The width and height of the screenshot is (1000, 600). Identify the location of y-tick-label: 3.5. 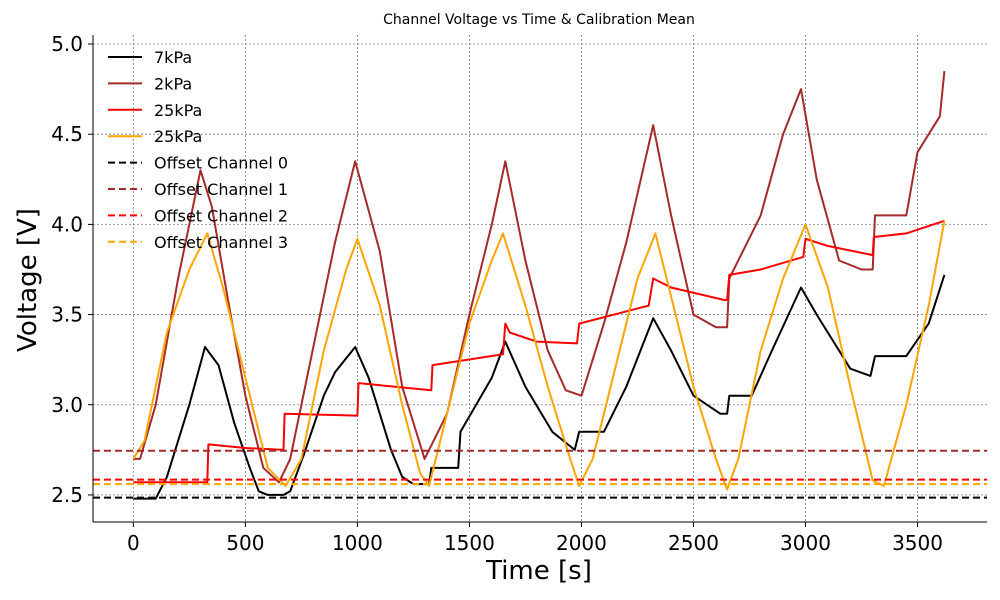
(67, 315).